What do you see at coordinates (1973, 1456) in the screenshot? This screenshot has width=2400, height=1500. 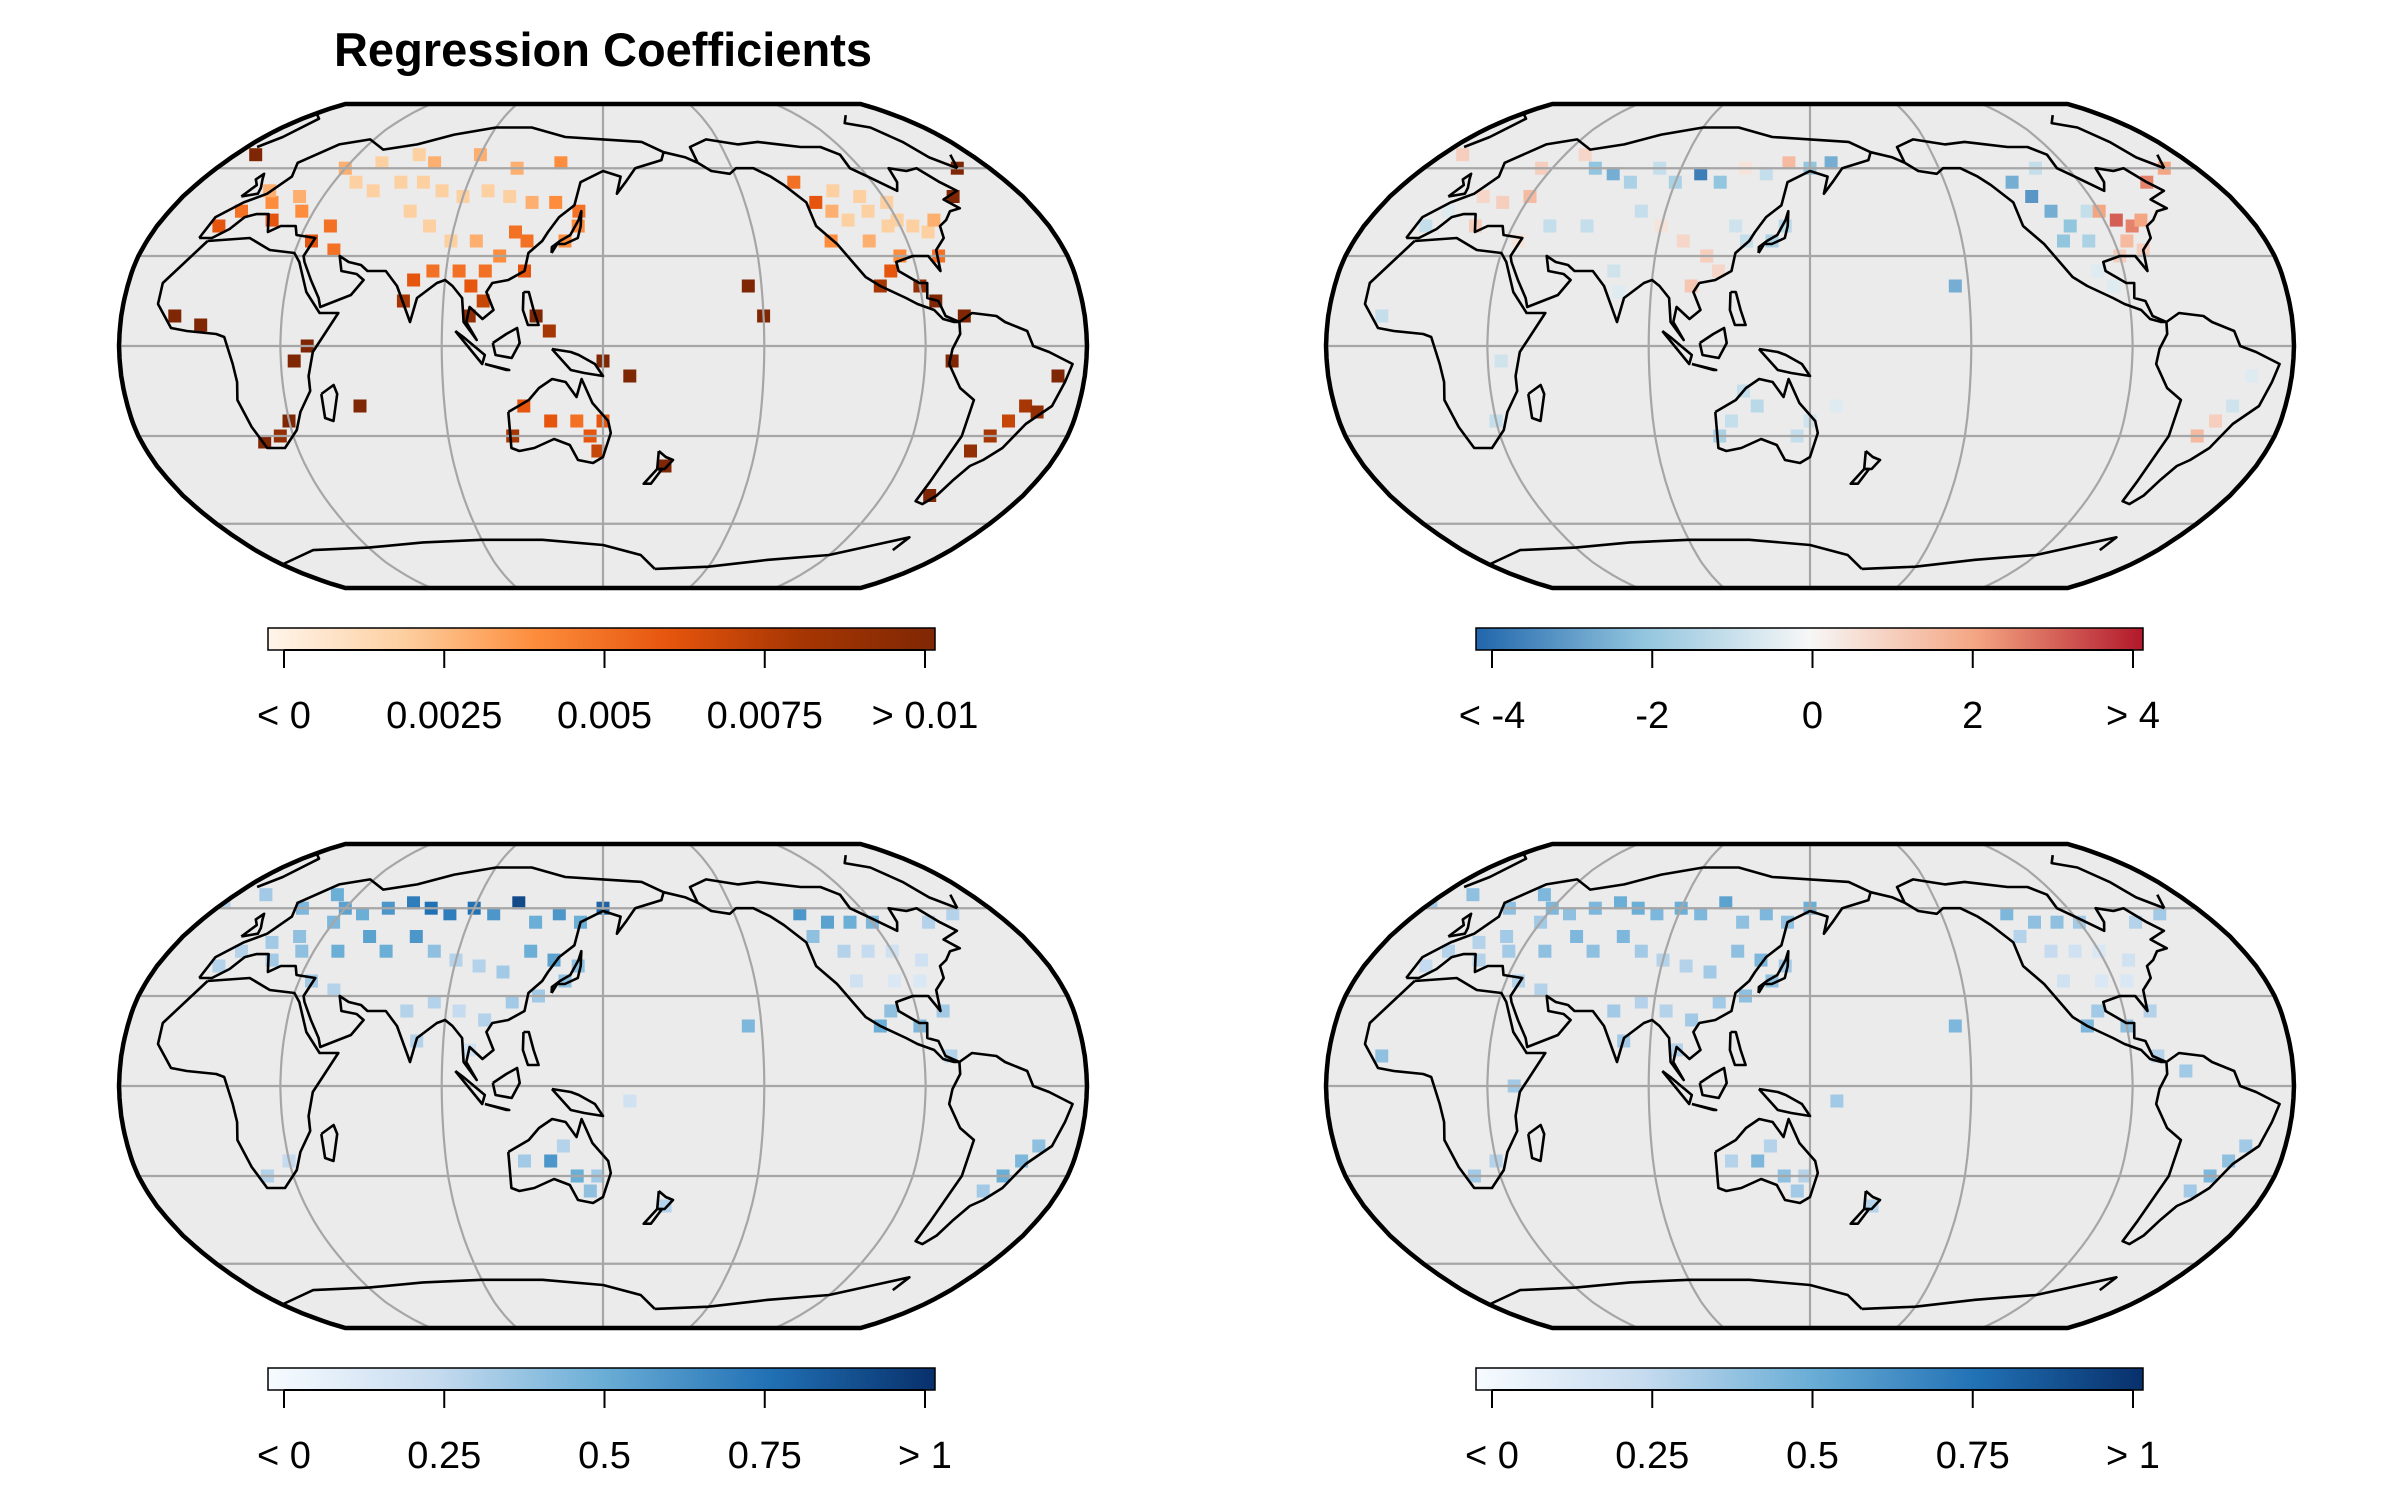 I see `colorbar-tick-label: 0.75` at bounding box center [1973, 1456].